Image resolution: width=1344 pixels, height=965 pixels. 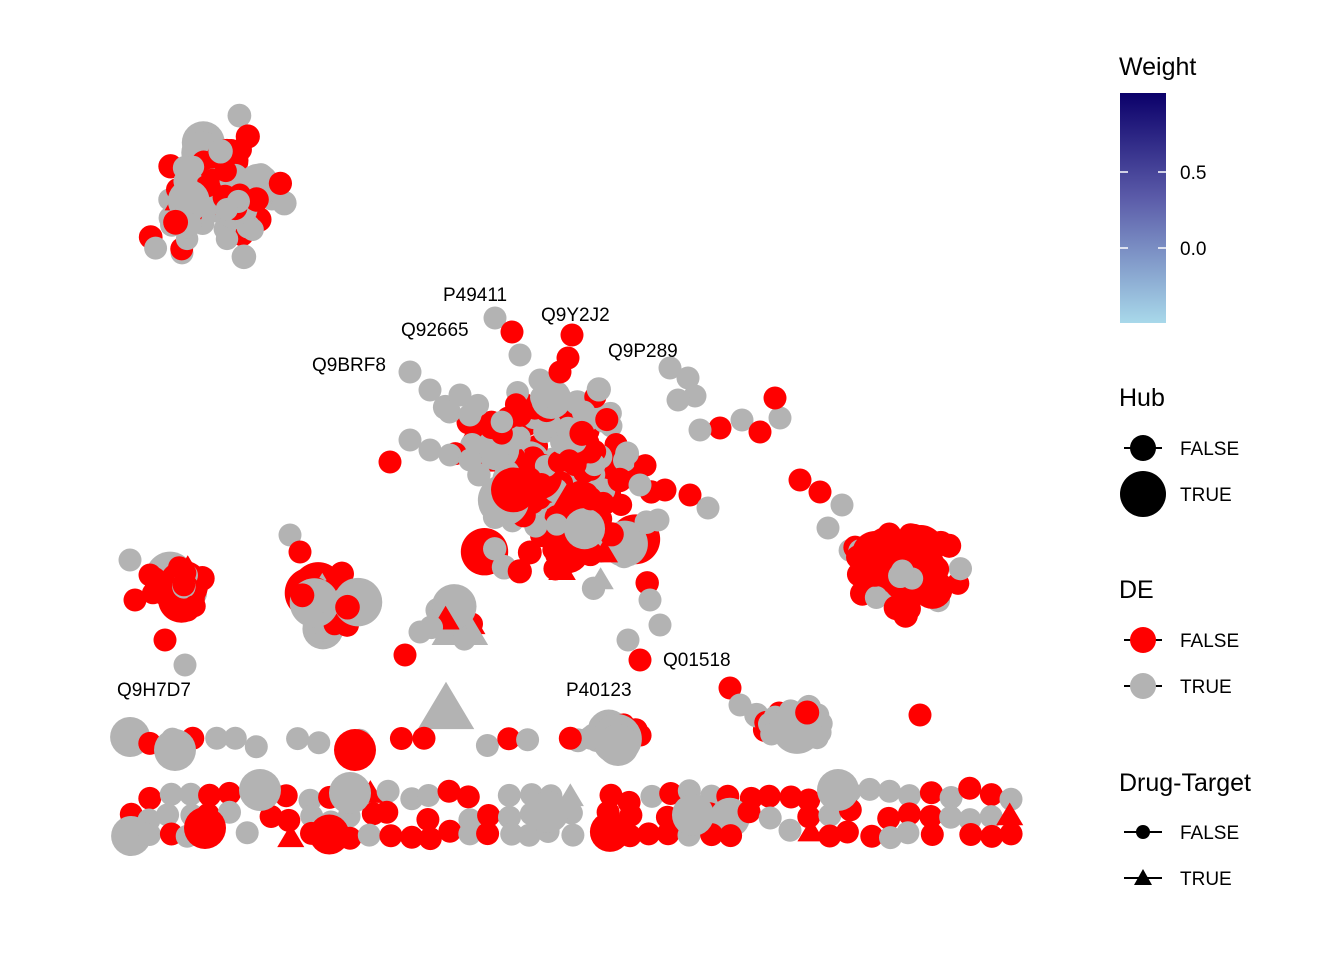 What do you see at coordinates (1143, 448) in the screenshot?
I see `hub-key-false-circle` at bounding box center [1143, 448].